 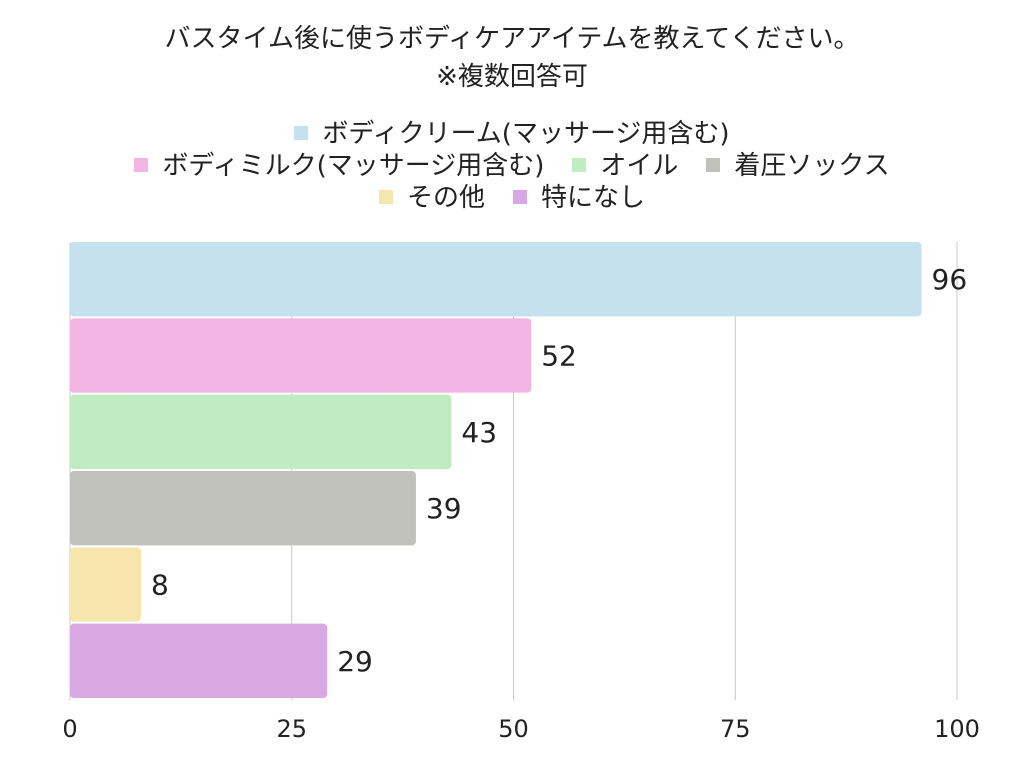 I want to click on legend-item: ボディミルク(マッサージ用含む), so click(x=339, y=166).